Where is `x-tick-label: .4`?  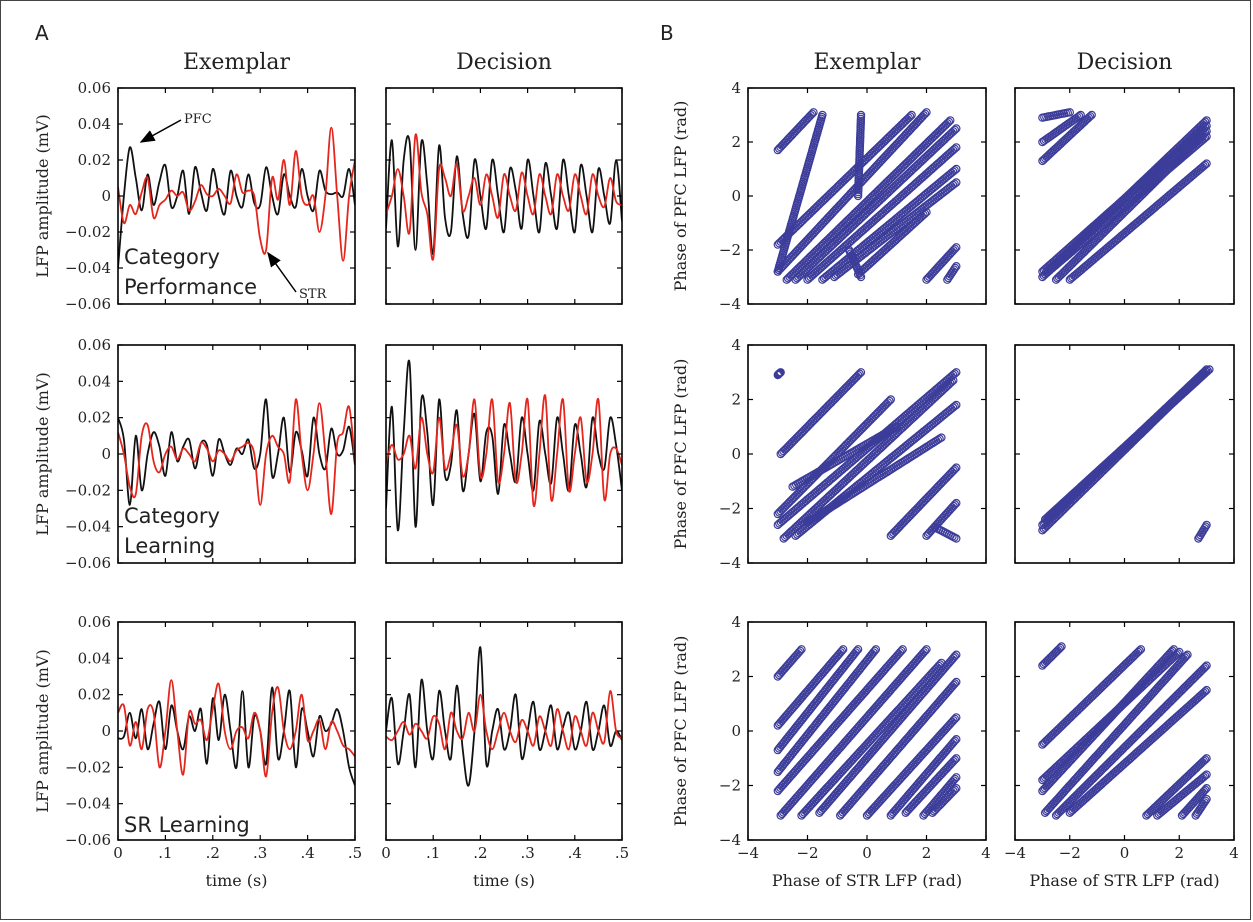
x-tick-label: .4 is located at coordinates (307, 853).